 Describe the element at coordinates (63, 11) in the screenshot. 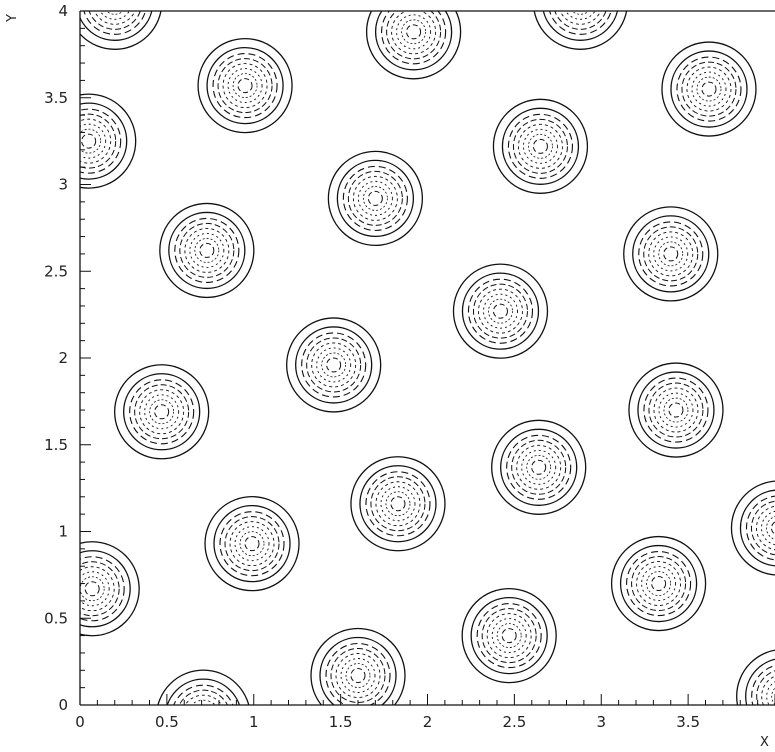

I see `y-tick-label: 4` at that location.